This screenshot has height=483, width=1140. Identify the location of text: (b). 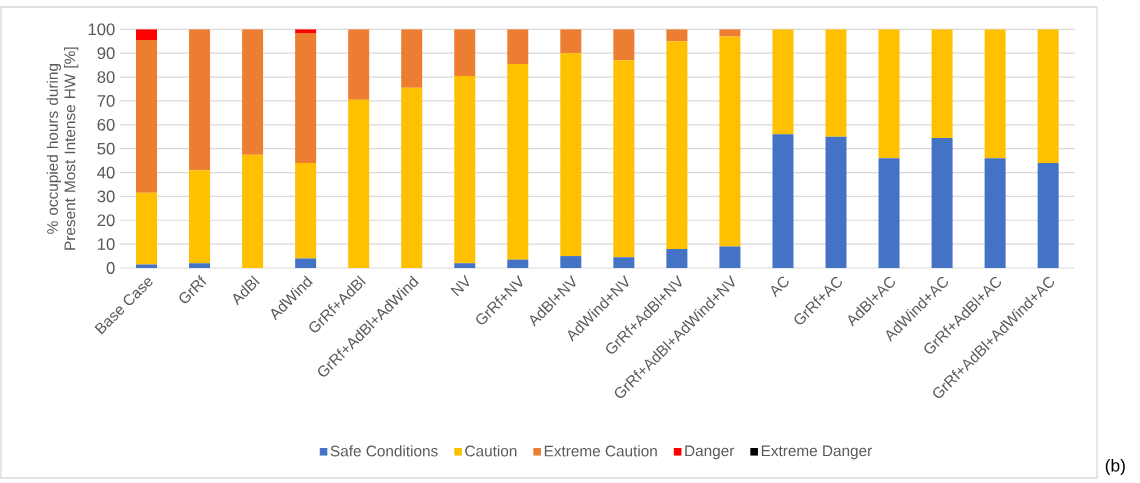
(1115, 467).